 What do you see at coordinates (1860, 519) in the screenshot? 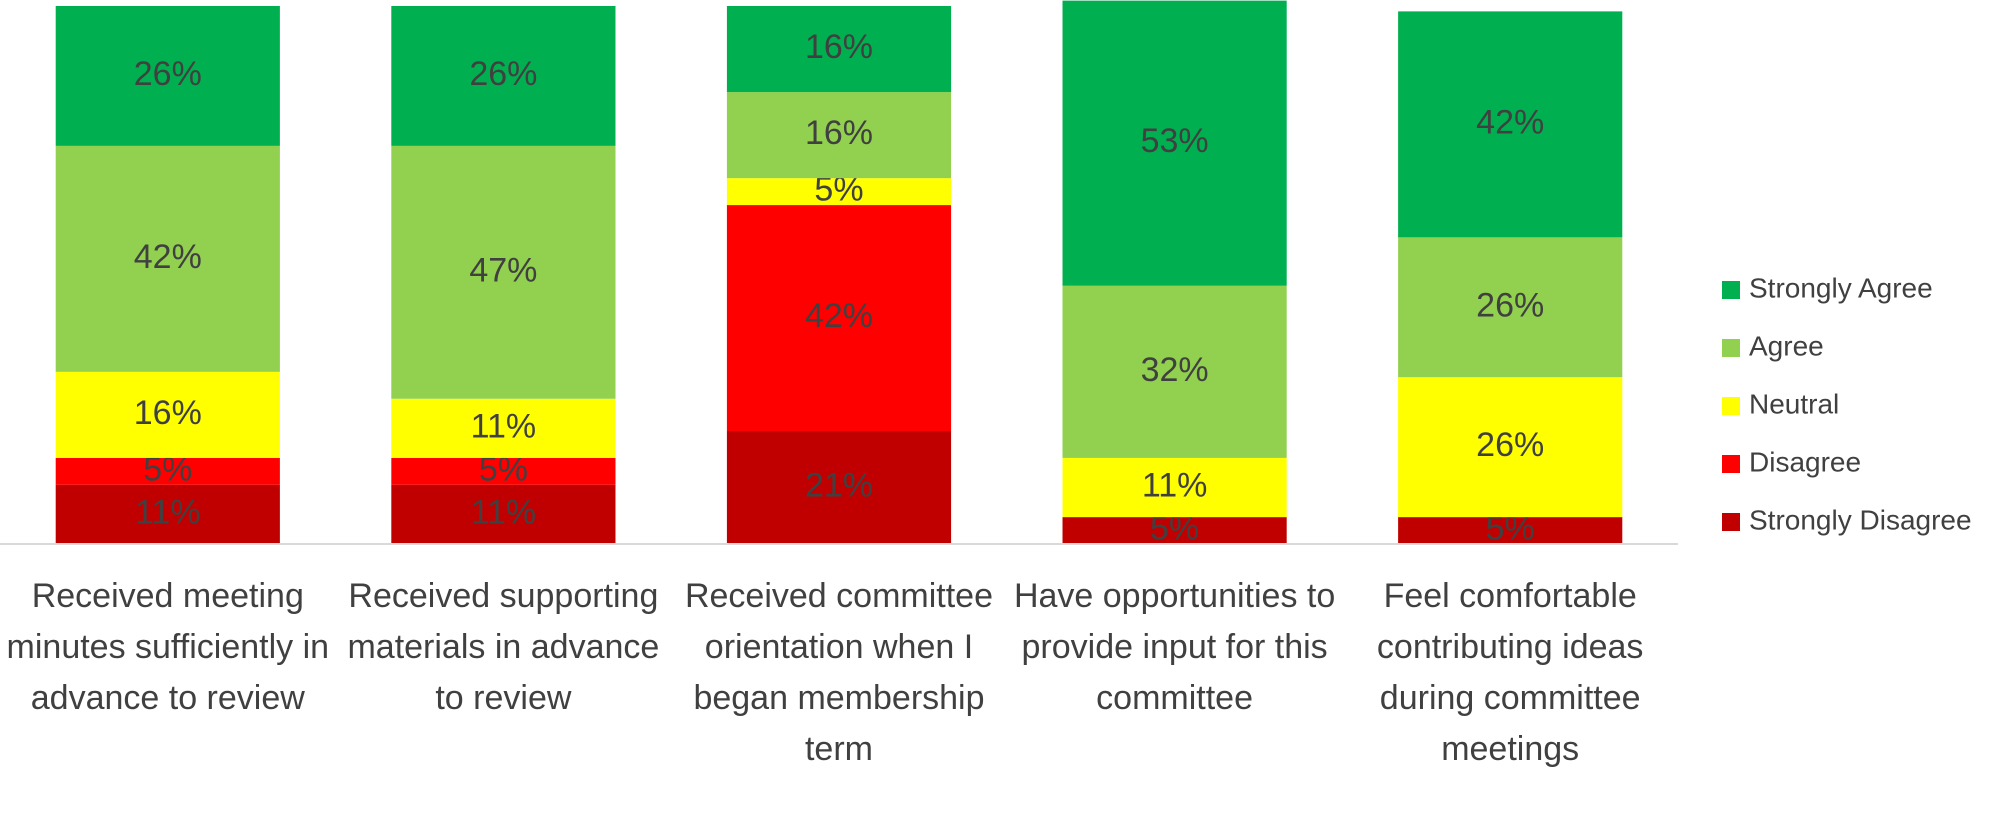
I see `legend-label: Strongly Disagree` at bounding box center [1860, 519].